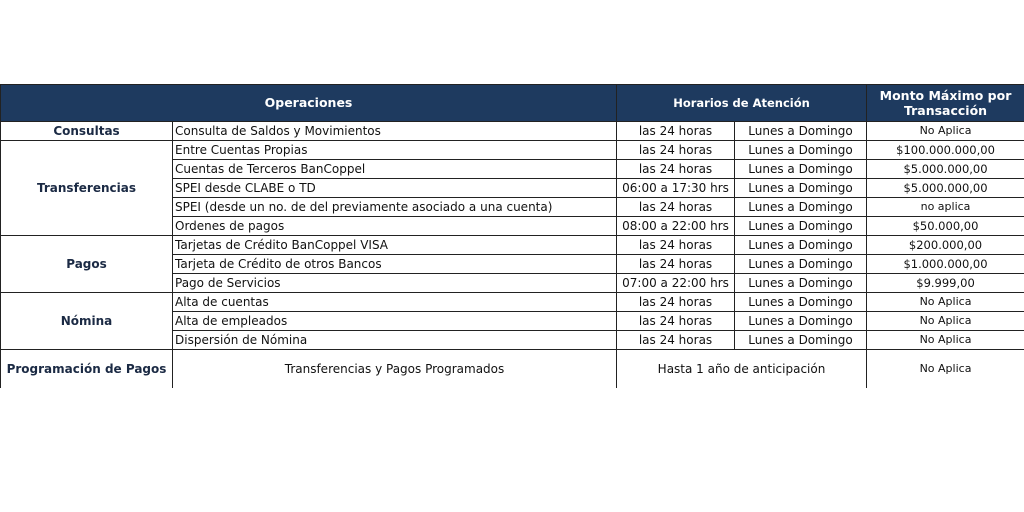 The width and height of the screenshot is (1024, 512). I want to click on operation-cell: Alta de cuentas, so click(394, 302).